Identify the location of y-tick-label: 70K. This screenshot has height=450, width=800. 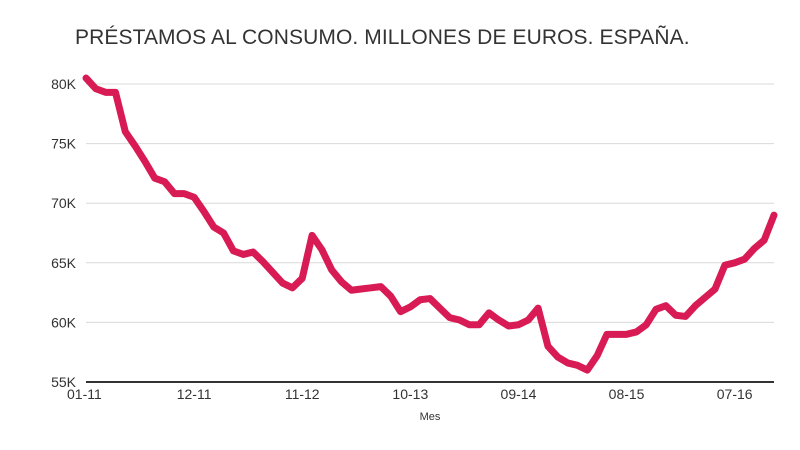
(64, 203).